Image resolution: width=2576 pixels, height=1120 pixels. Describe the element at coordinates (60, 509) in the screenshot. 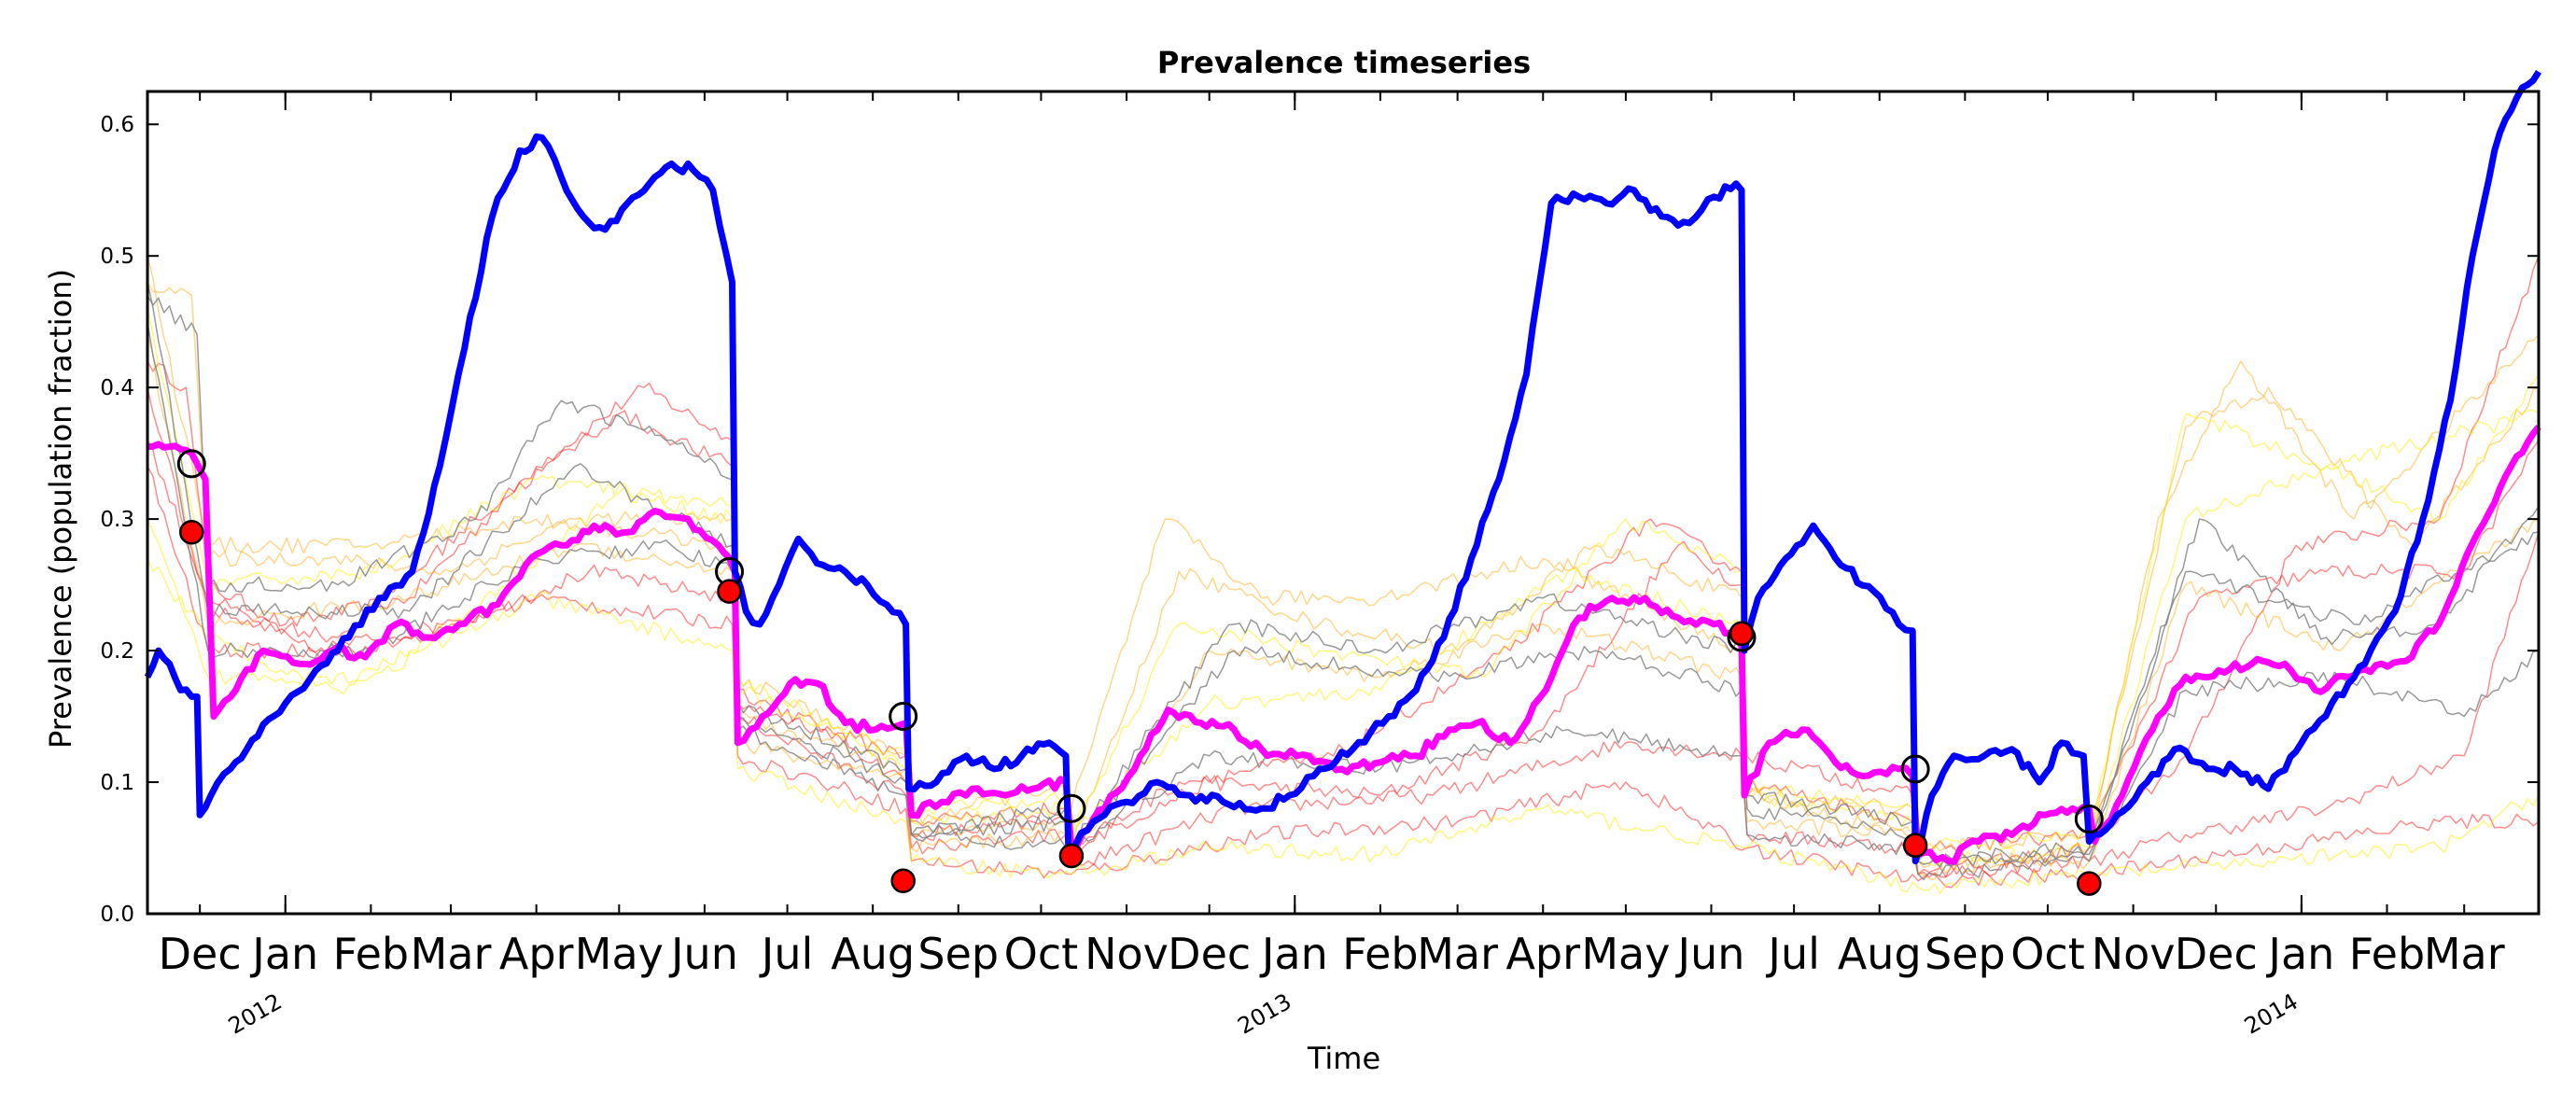

I see `y-axis-label: Prevalence (population fraction)` at that location.